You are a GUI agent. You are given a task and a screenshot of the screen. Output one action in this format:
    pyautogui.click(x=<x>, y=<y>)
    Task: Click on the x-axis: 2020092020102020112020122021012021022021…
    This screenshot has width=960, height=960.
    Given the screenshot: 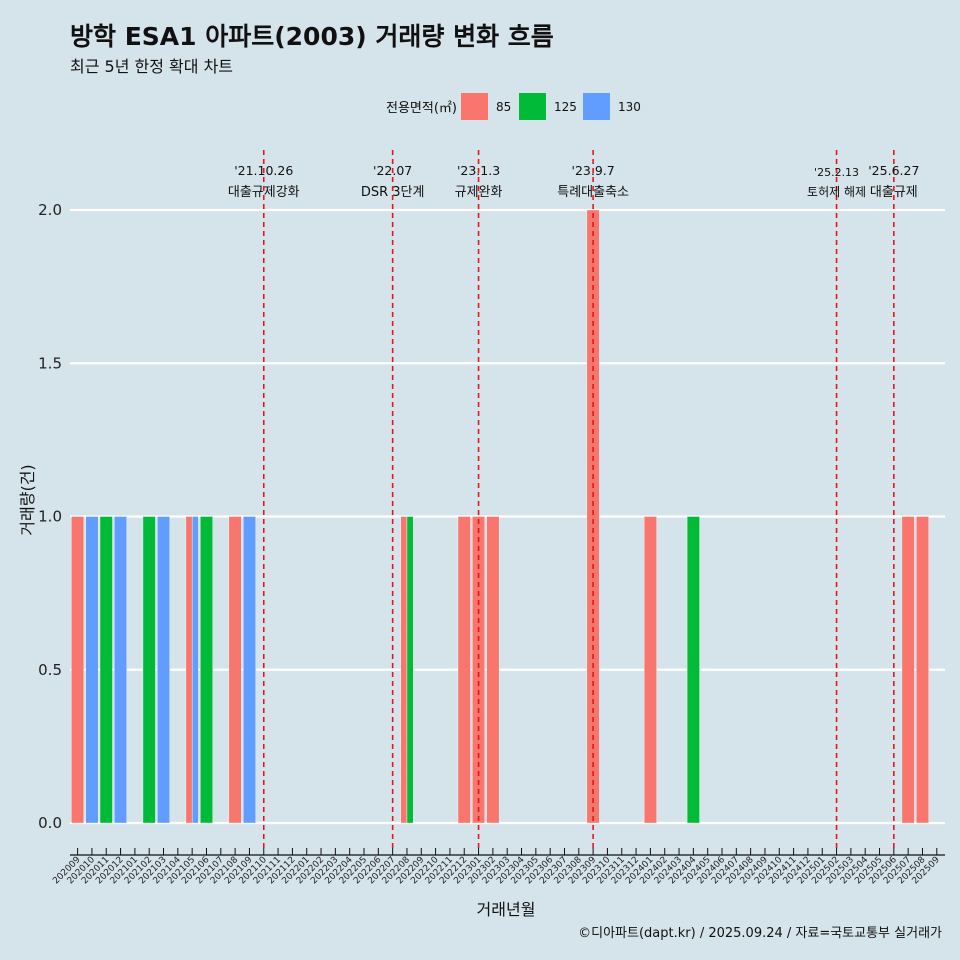 What is the action you would take?
    pyautogui.click(x=498, y=867)
    